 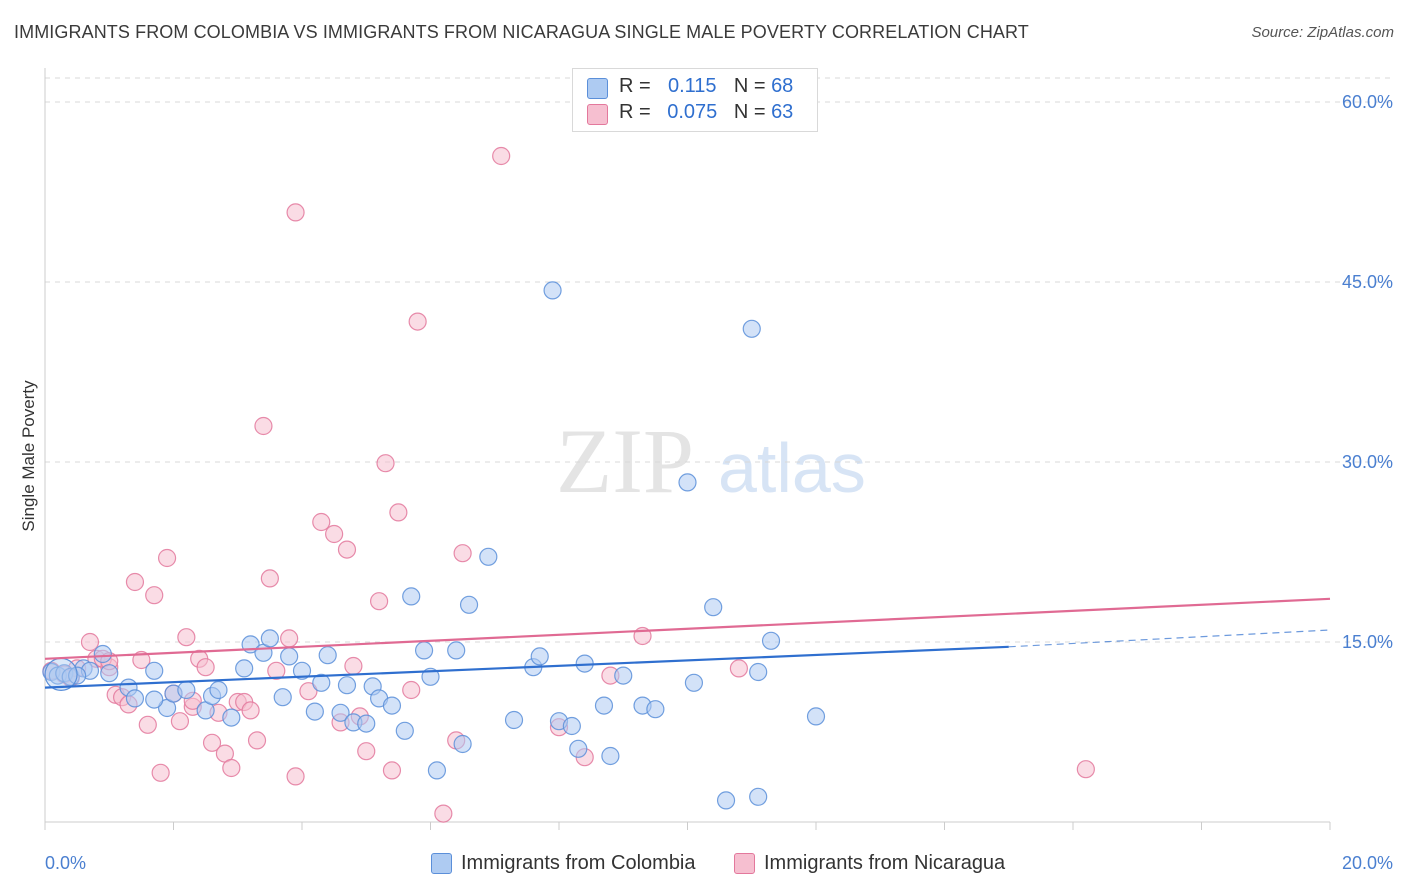 What do you see at coordinates (1169, 638) in the screenshot?
I see `trend-line-colombia-extension` at bounding box center [1169, 638].